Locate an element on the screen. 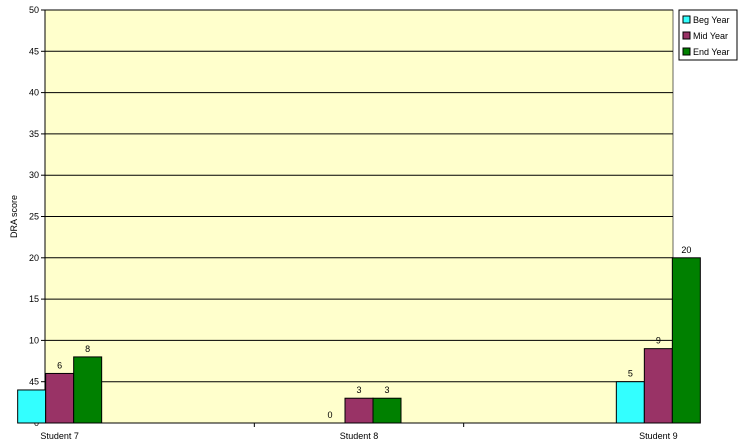 Image resolution: width=739 pixels, height=447 pixels. x-tick-label: Student 8 is located at coordinates (359, 436).